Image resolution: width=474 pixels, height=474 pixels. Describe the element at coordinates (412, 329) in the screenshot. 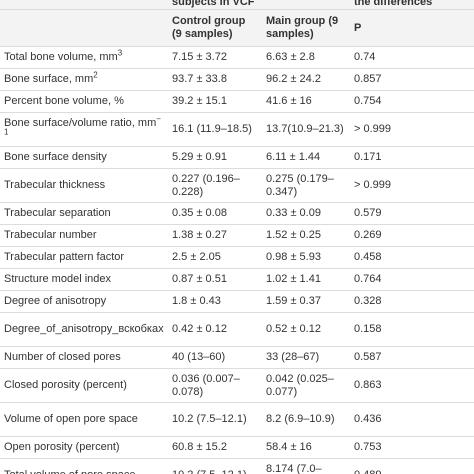

I see `table-cell: 0.158` at that location.